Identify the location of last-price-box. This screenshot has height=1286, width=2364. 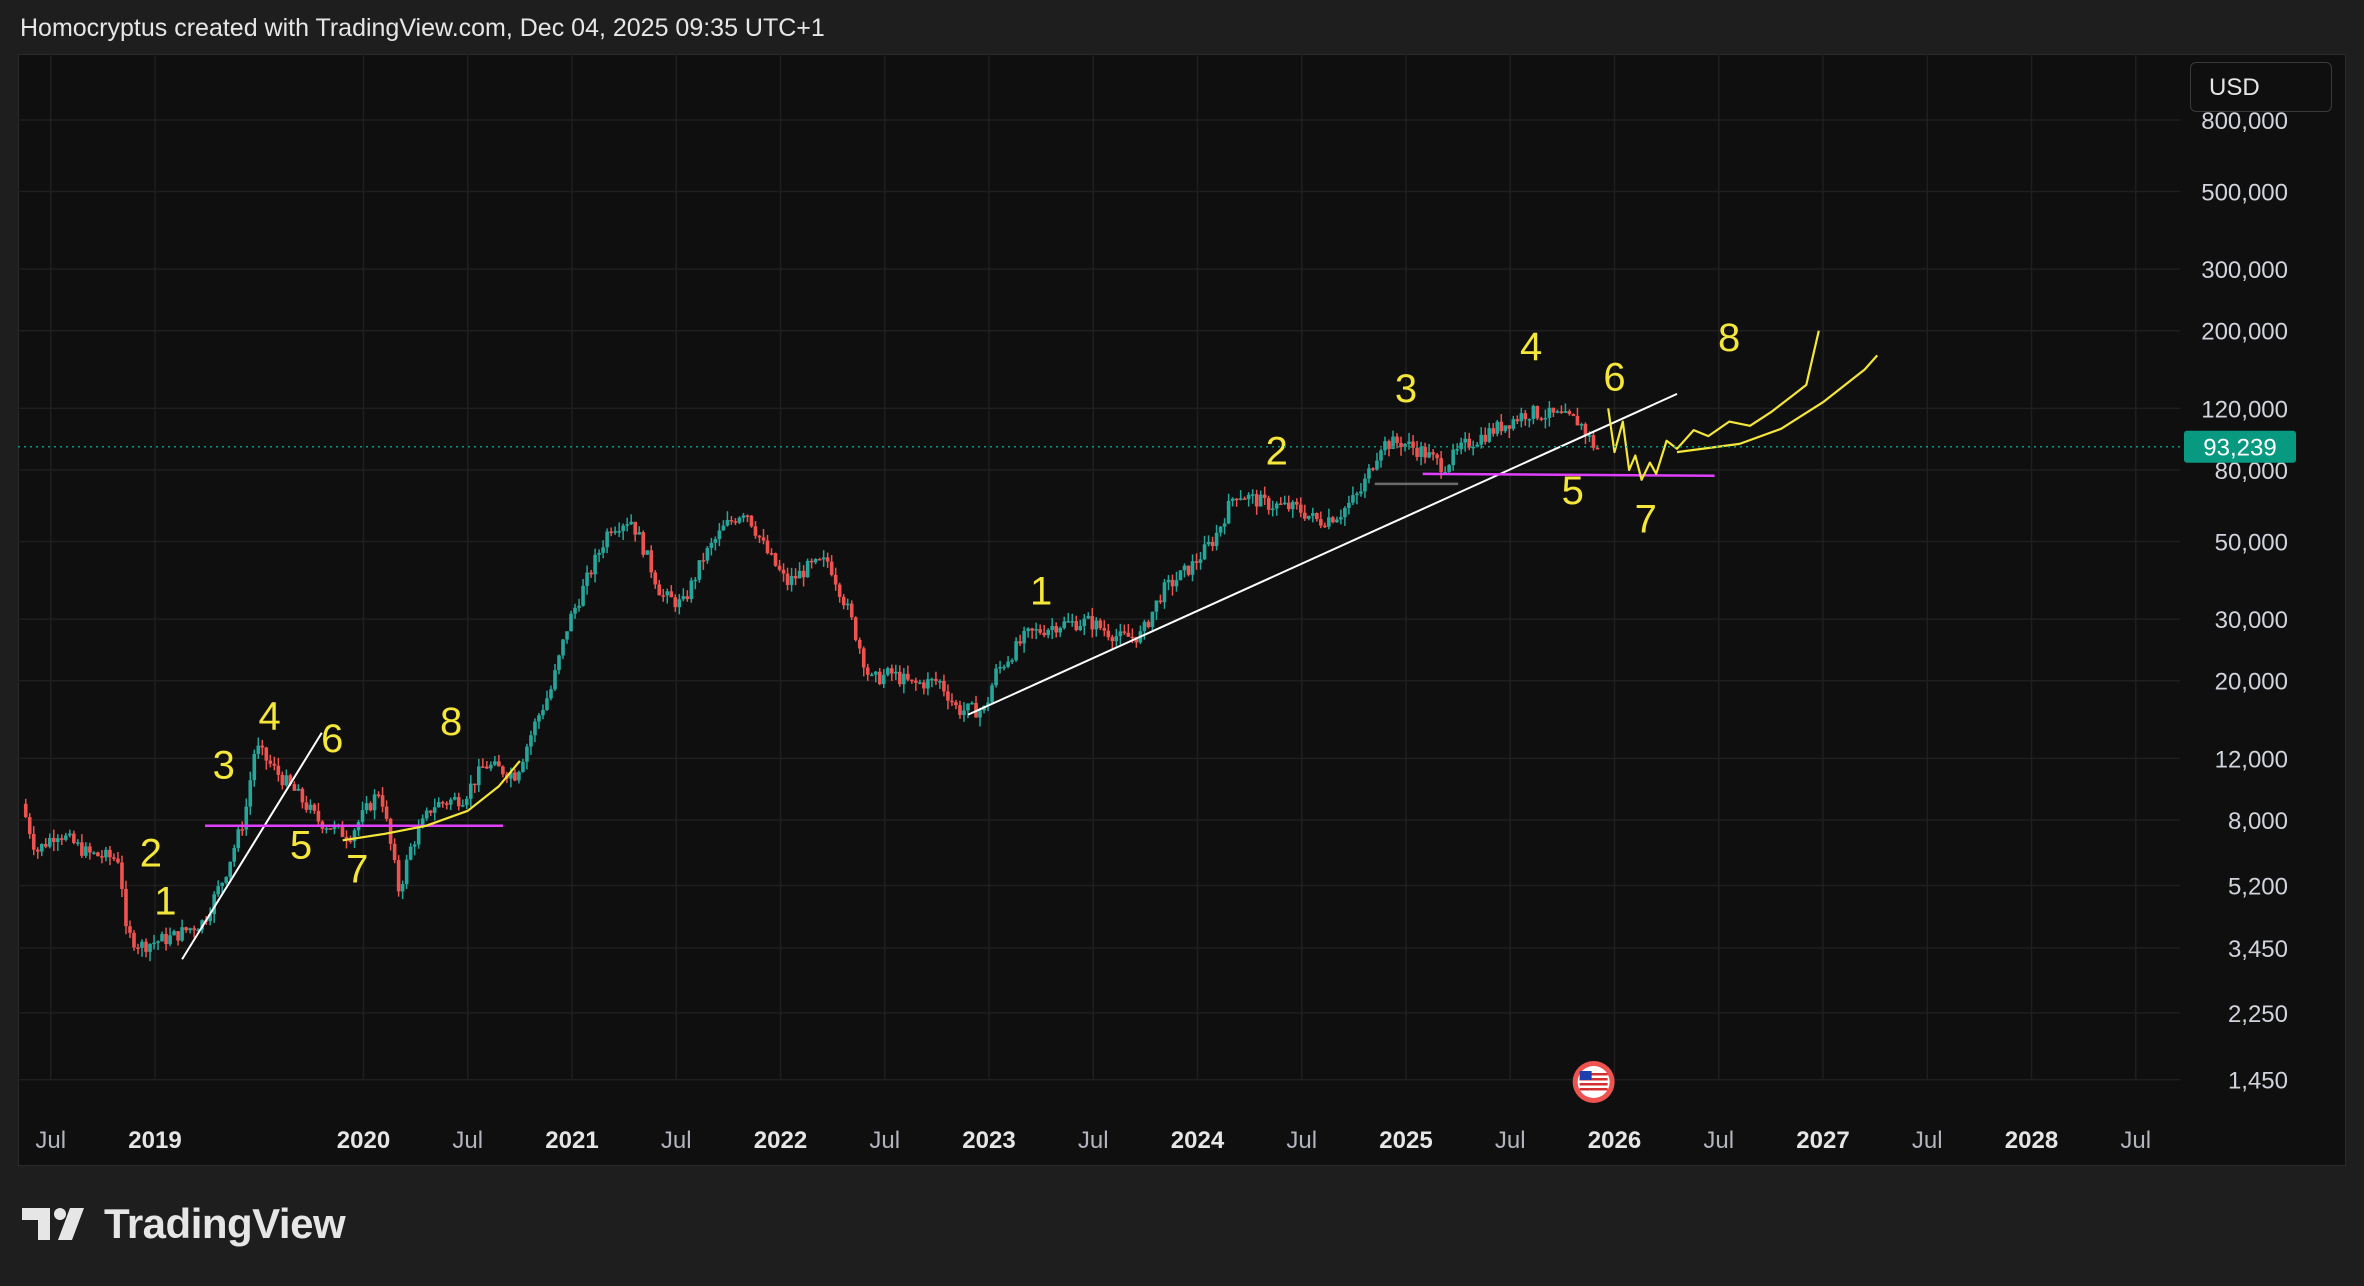
(2240, 446).